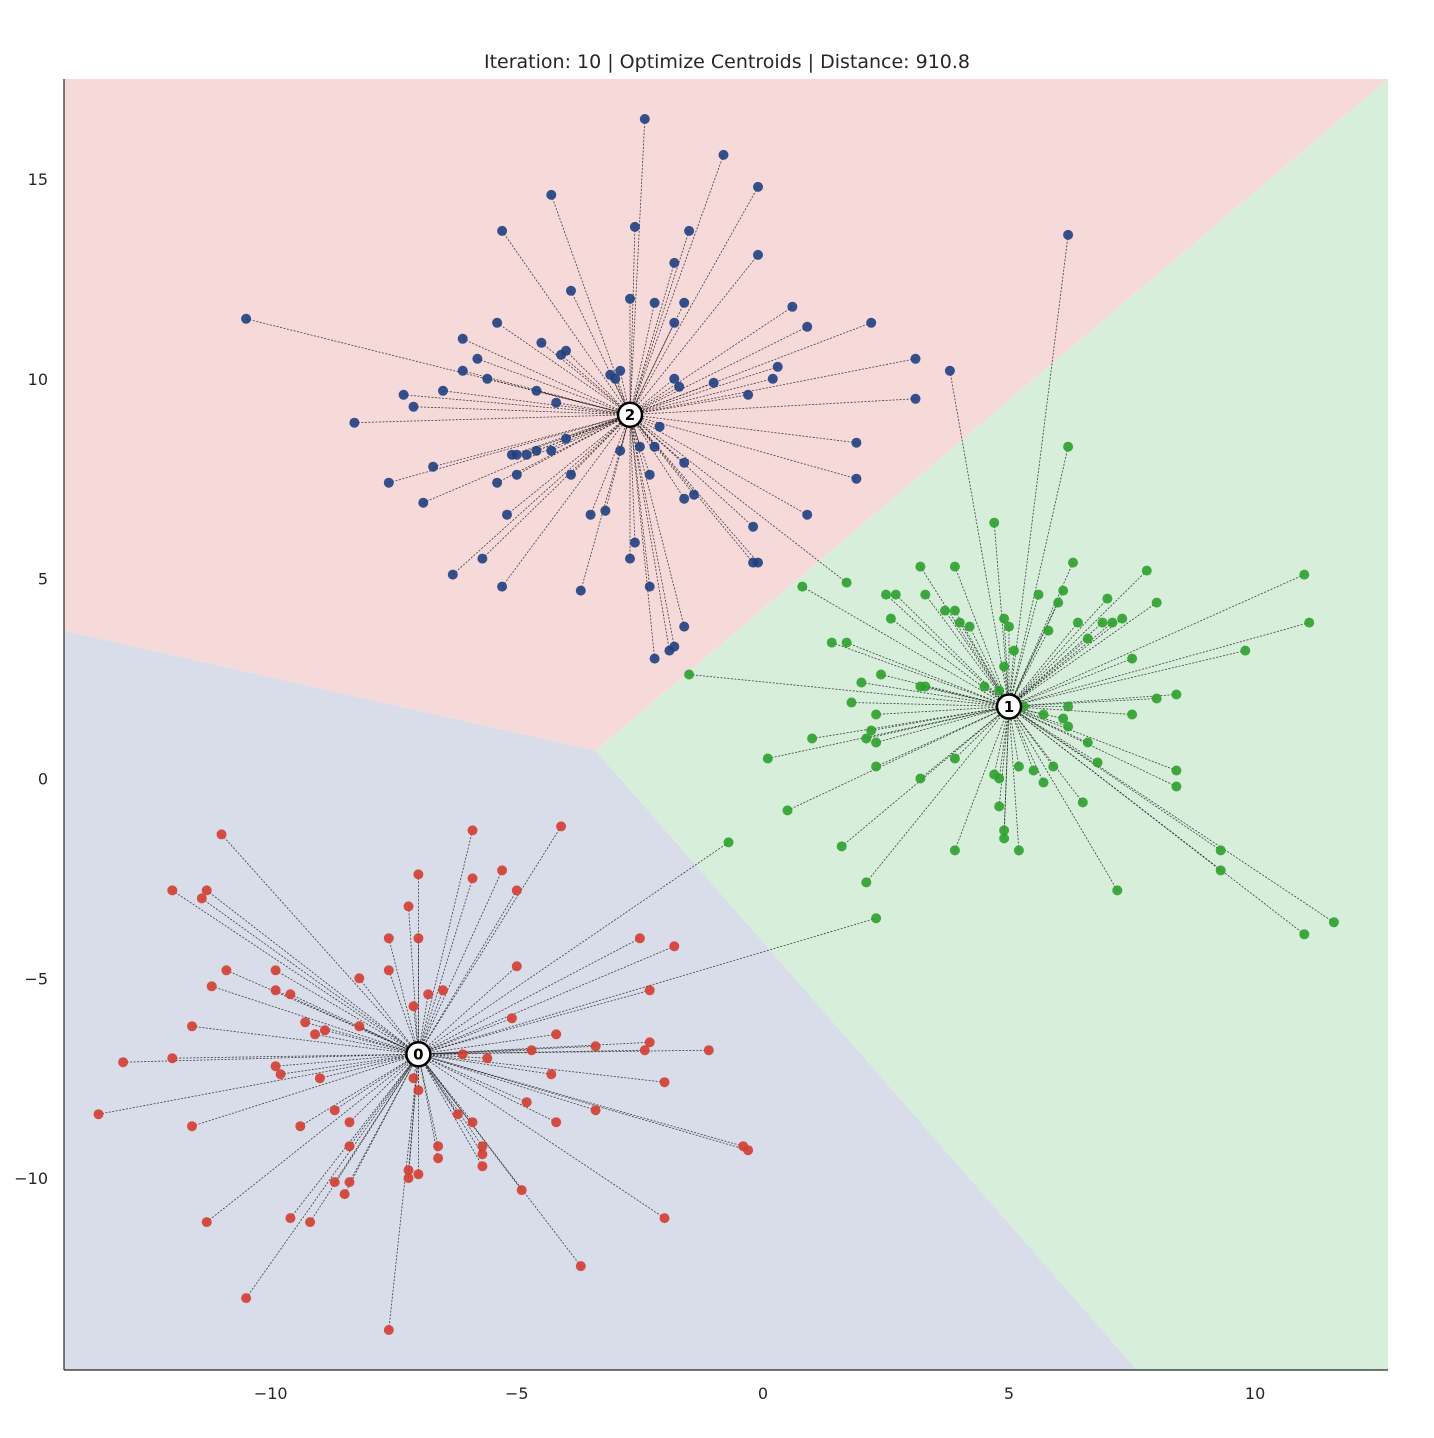  I want to click on centroid-marker, so click(418, 1054).